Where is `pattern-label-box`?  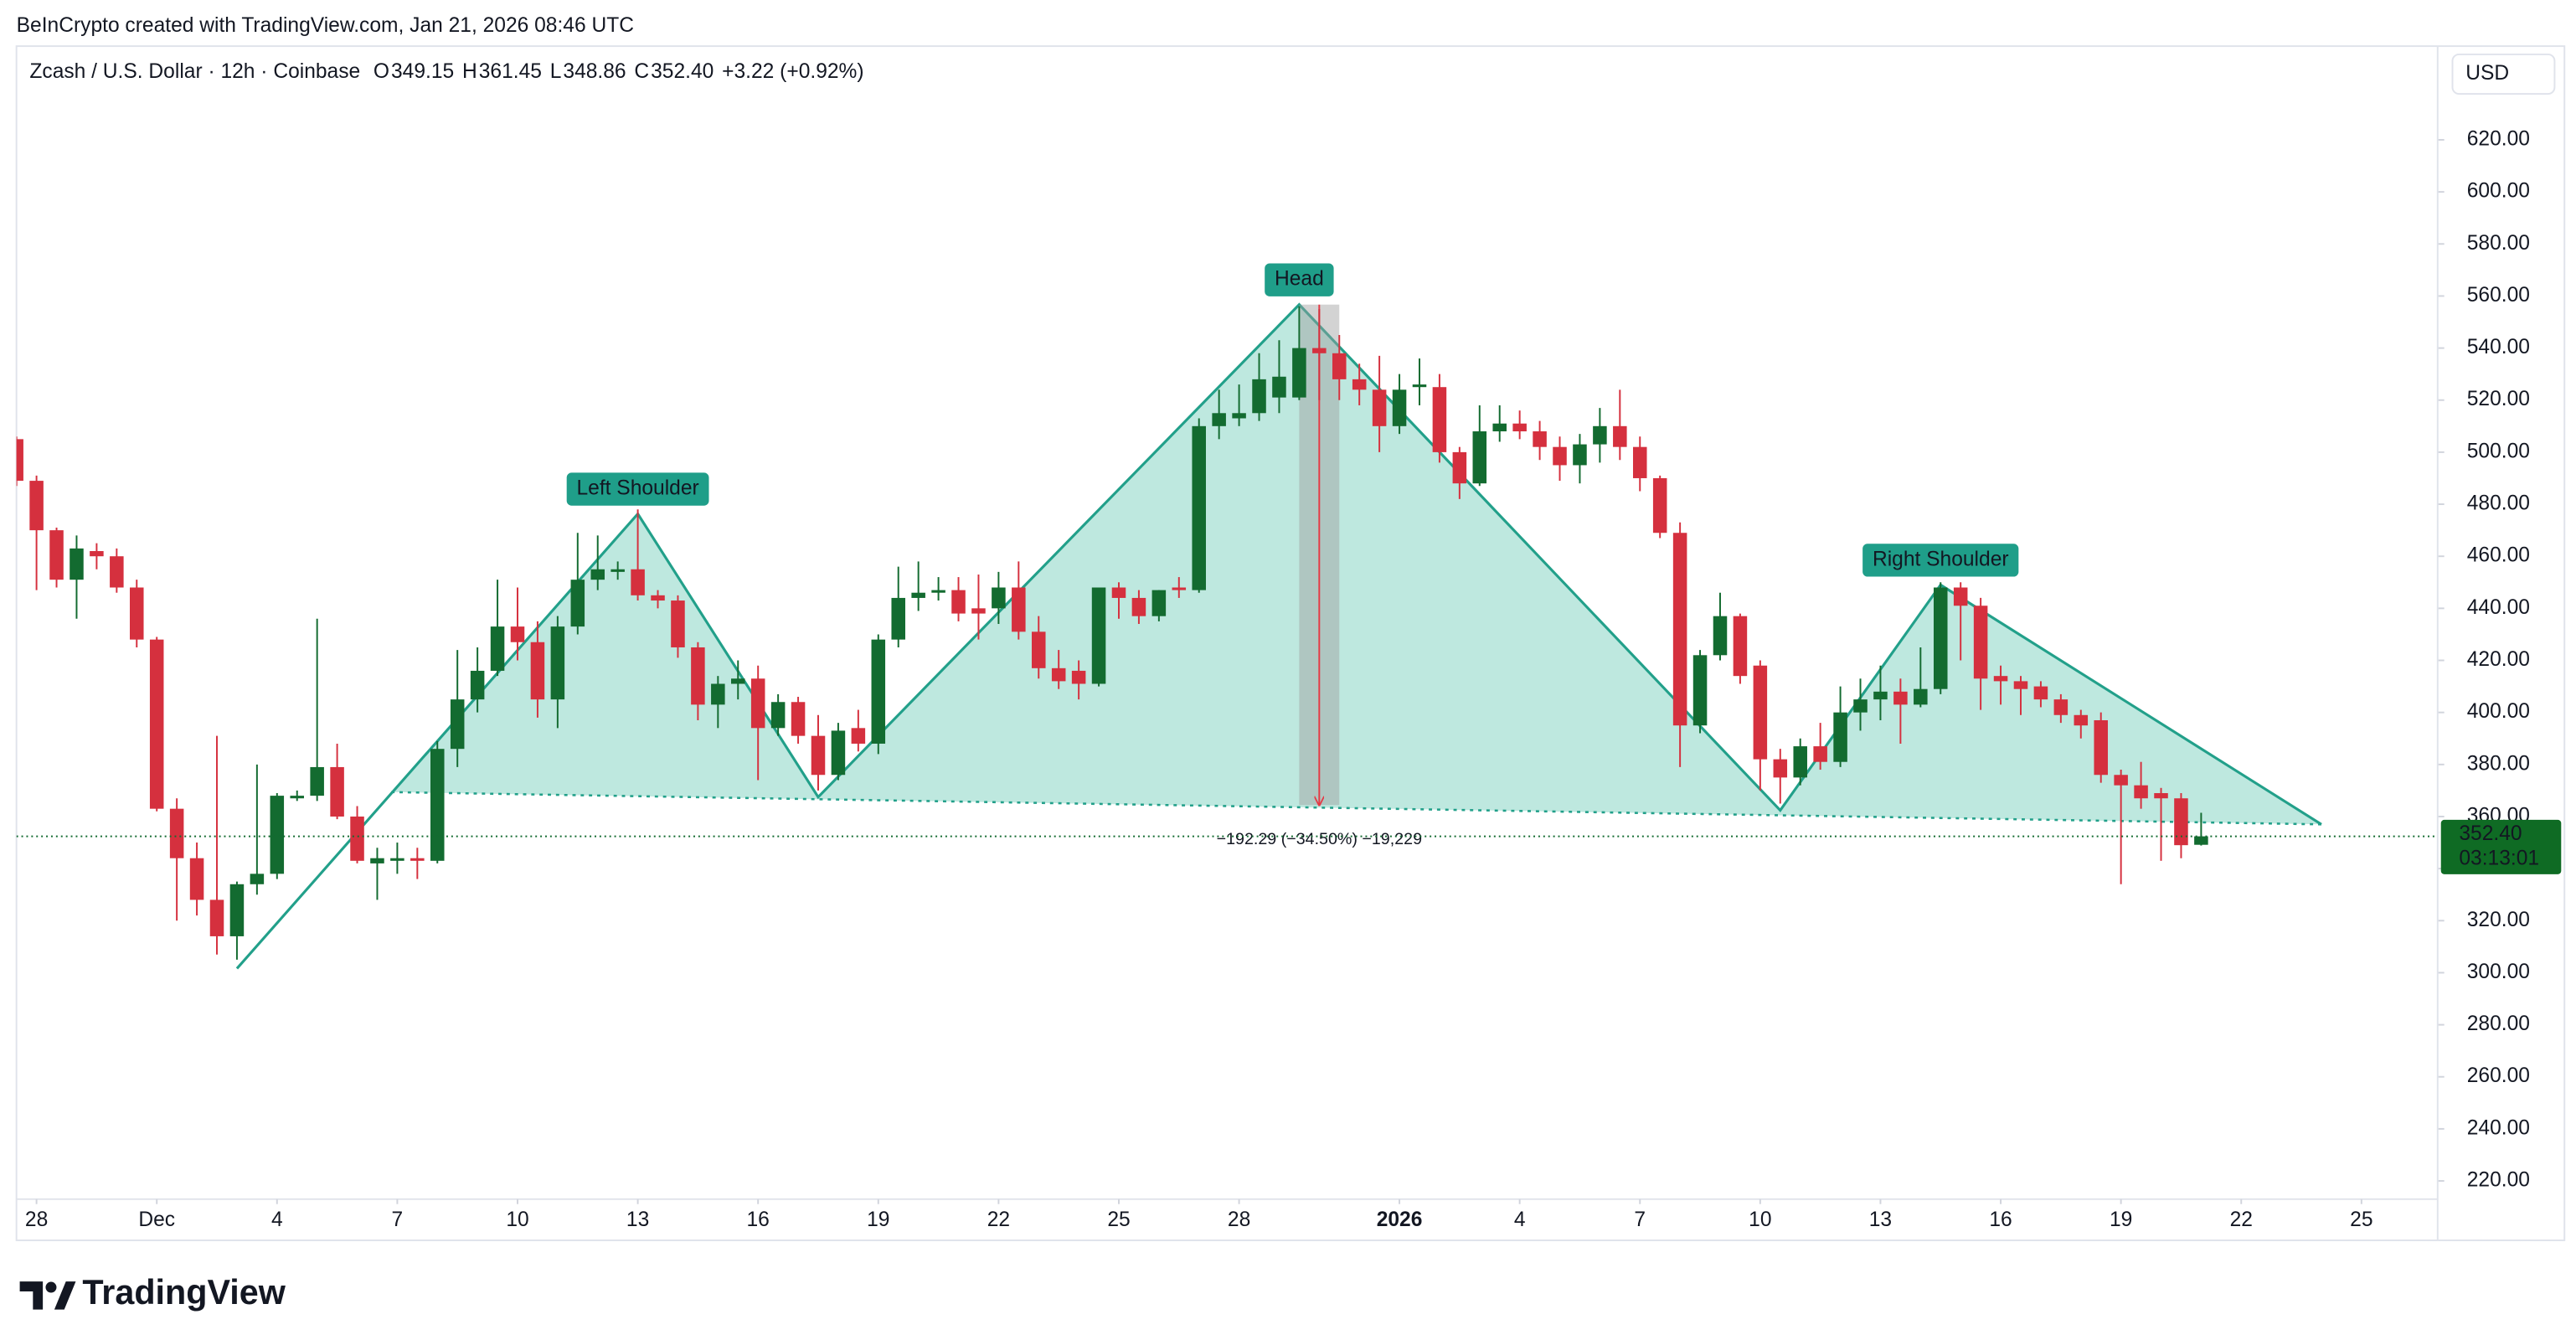
pattern-label-box is located at coordinates (1940, 560).